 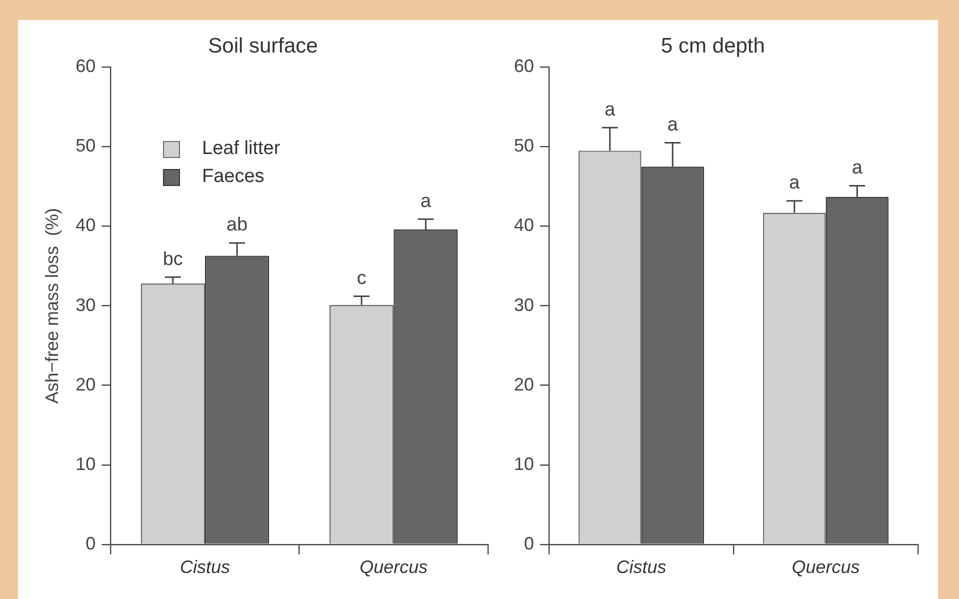 What do you see at coordinates (263, 46) in the screenshot?
I see `chart-title: Soil surface` at bounding box center [263, 46].